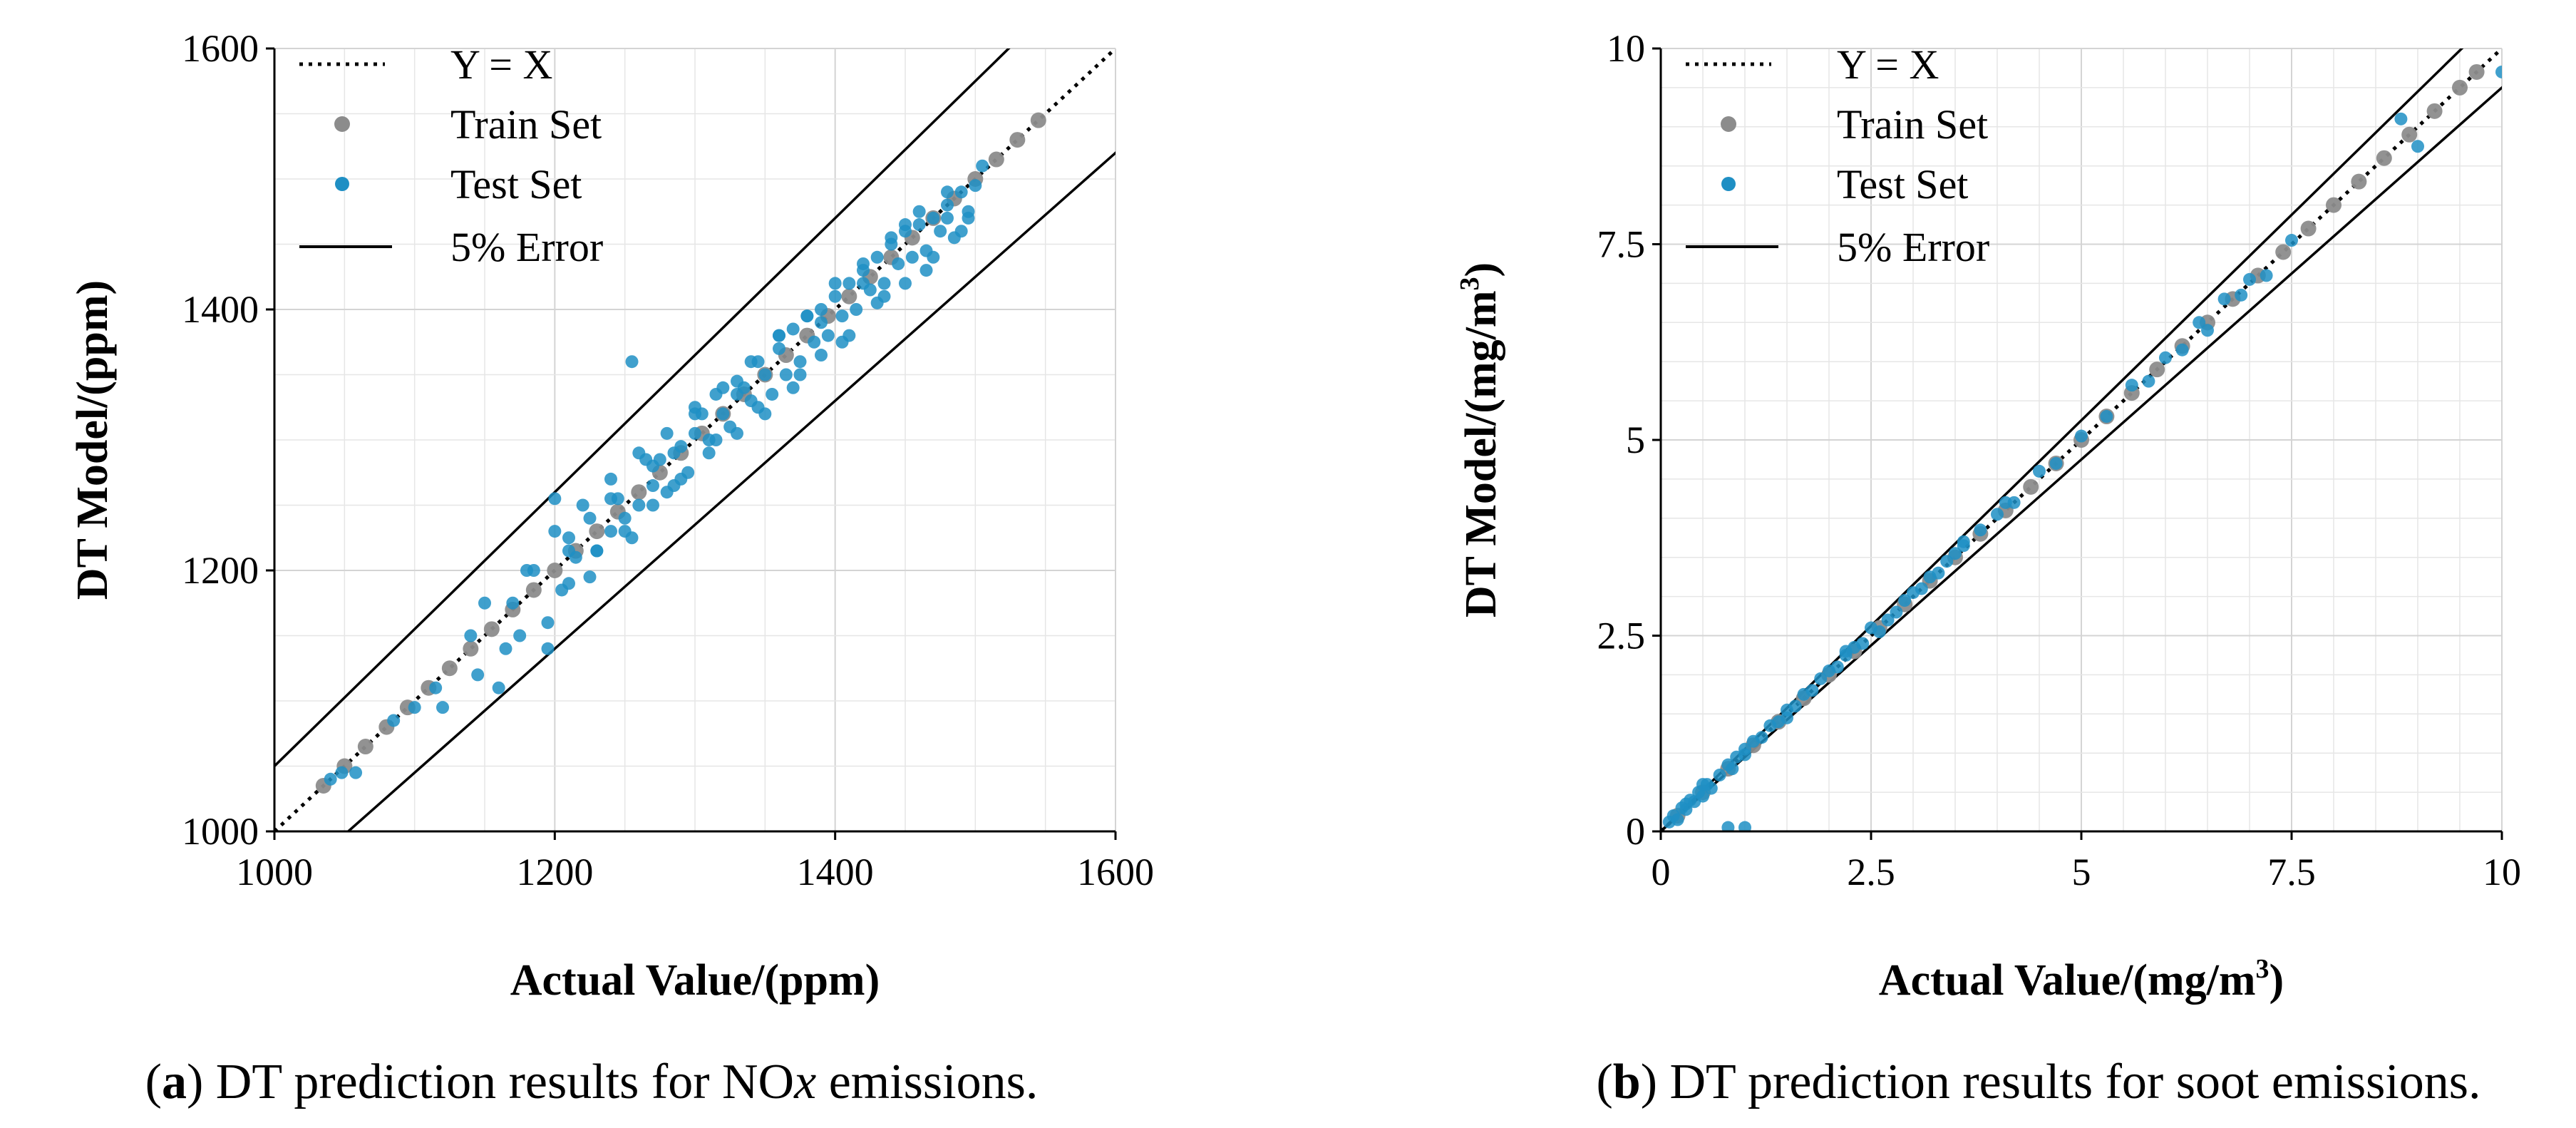 The width and height of the screenshot is (2576, 1128). What do you see at coordinates (1635, 440) in the screenshot?
I see `y-tick-label: 5` at bounding box center [1635, 440].